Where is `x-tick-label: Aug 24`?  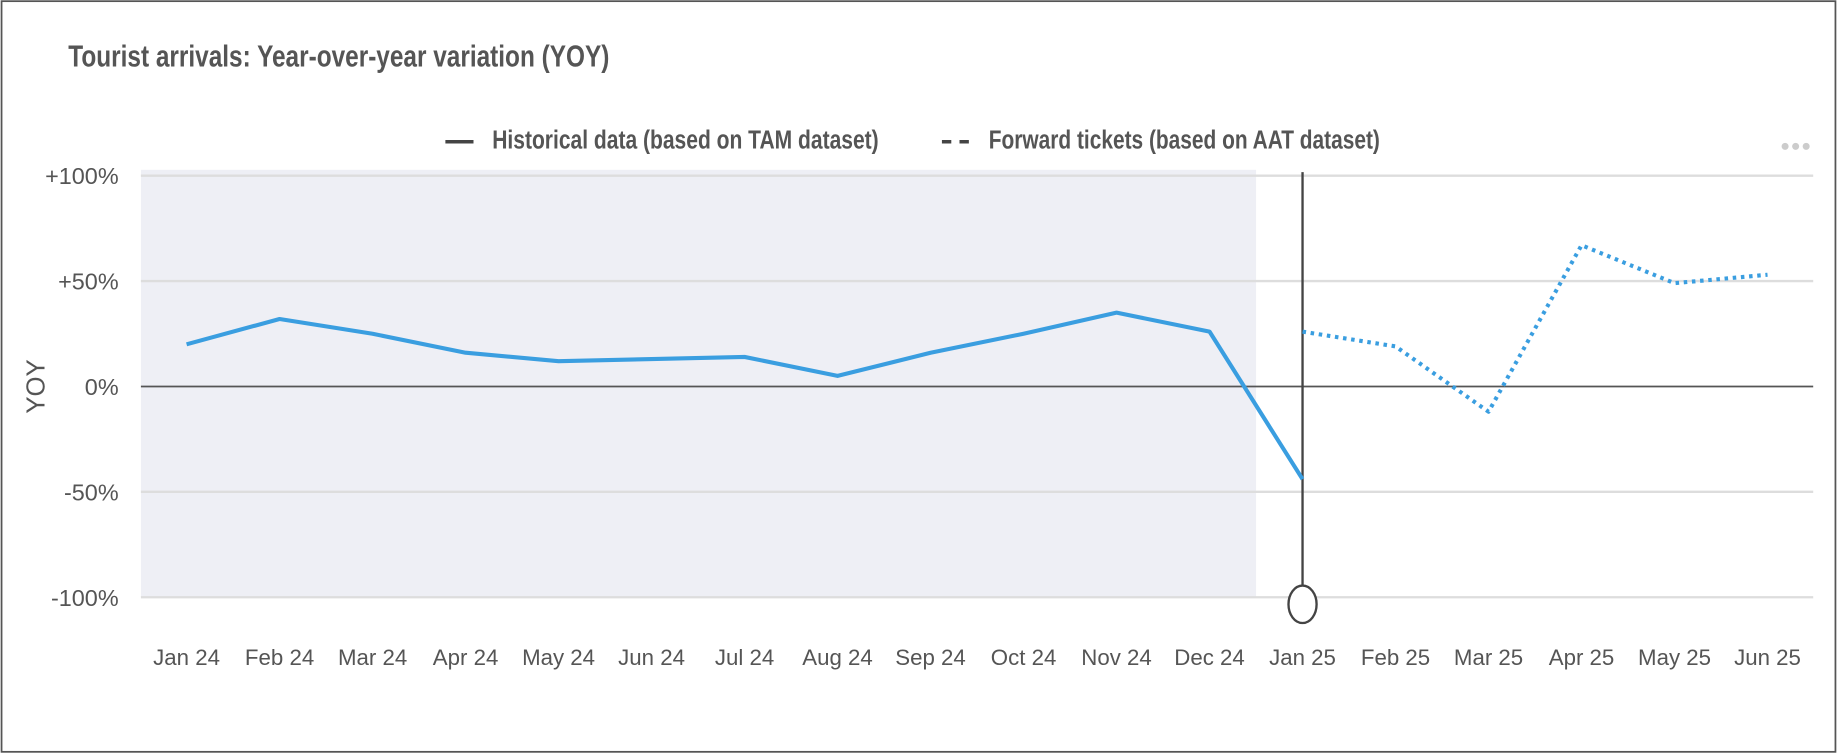 x-tick-label: Aug 24 is located at coordinates (837, 657).